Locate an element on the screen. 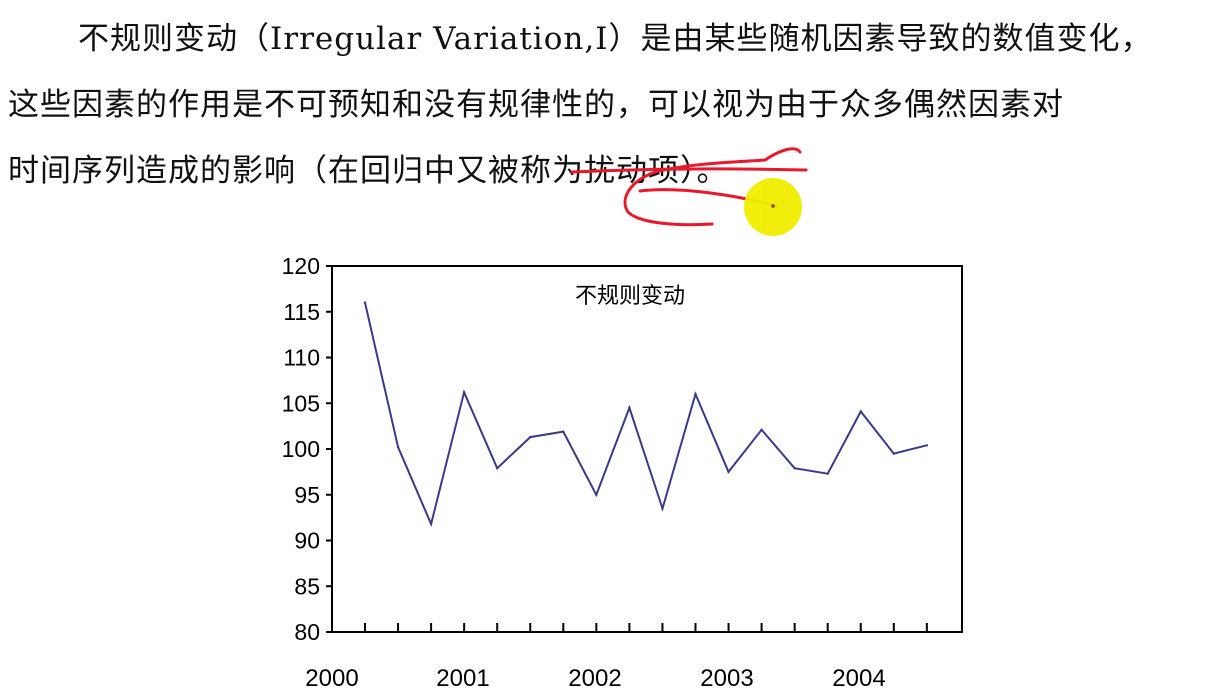  y-tick-label: 105 is located at coordinates (301, 403).